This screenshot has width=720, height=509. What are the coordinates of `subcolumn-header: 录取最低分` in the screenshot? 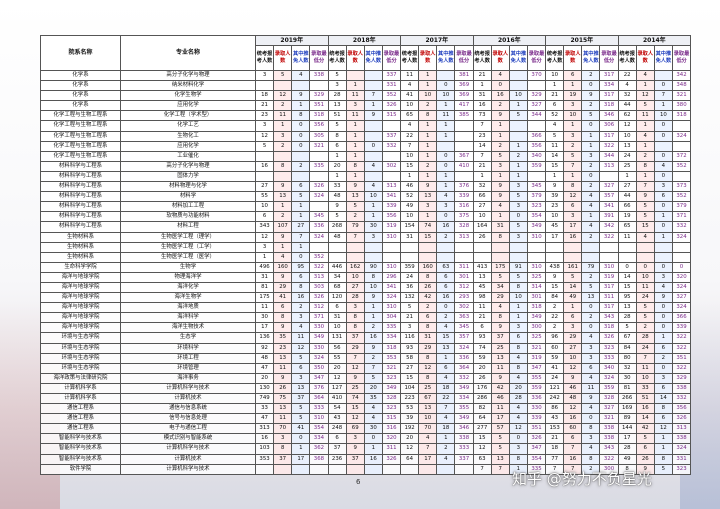 It's located at (391, 58).